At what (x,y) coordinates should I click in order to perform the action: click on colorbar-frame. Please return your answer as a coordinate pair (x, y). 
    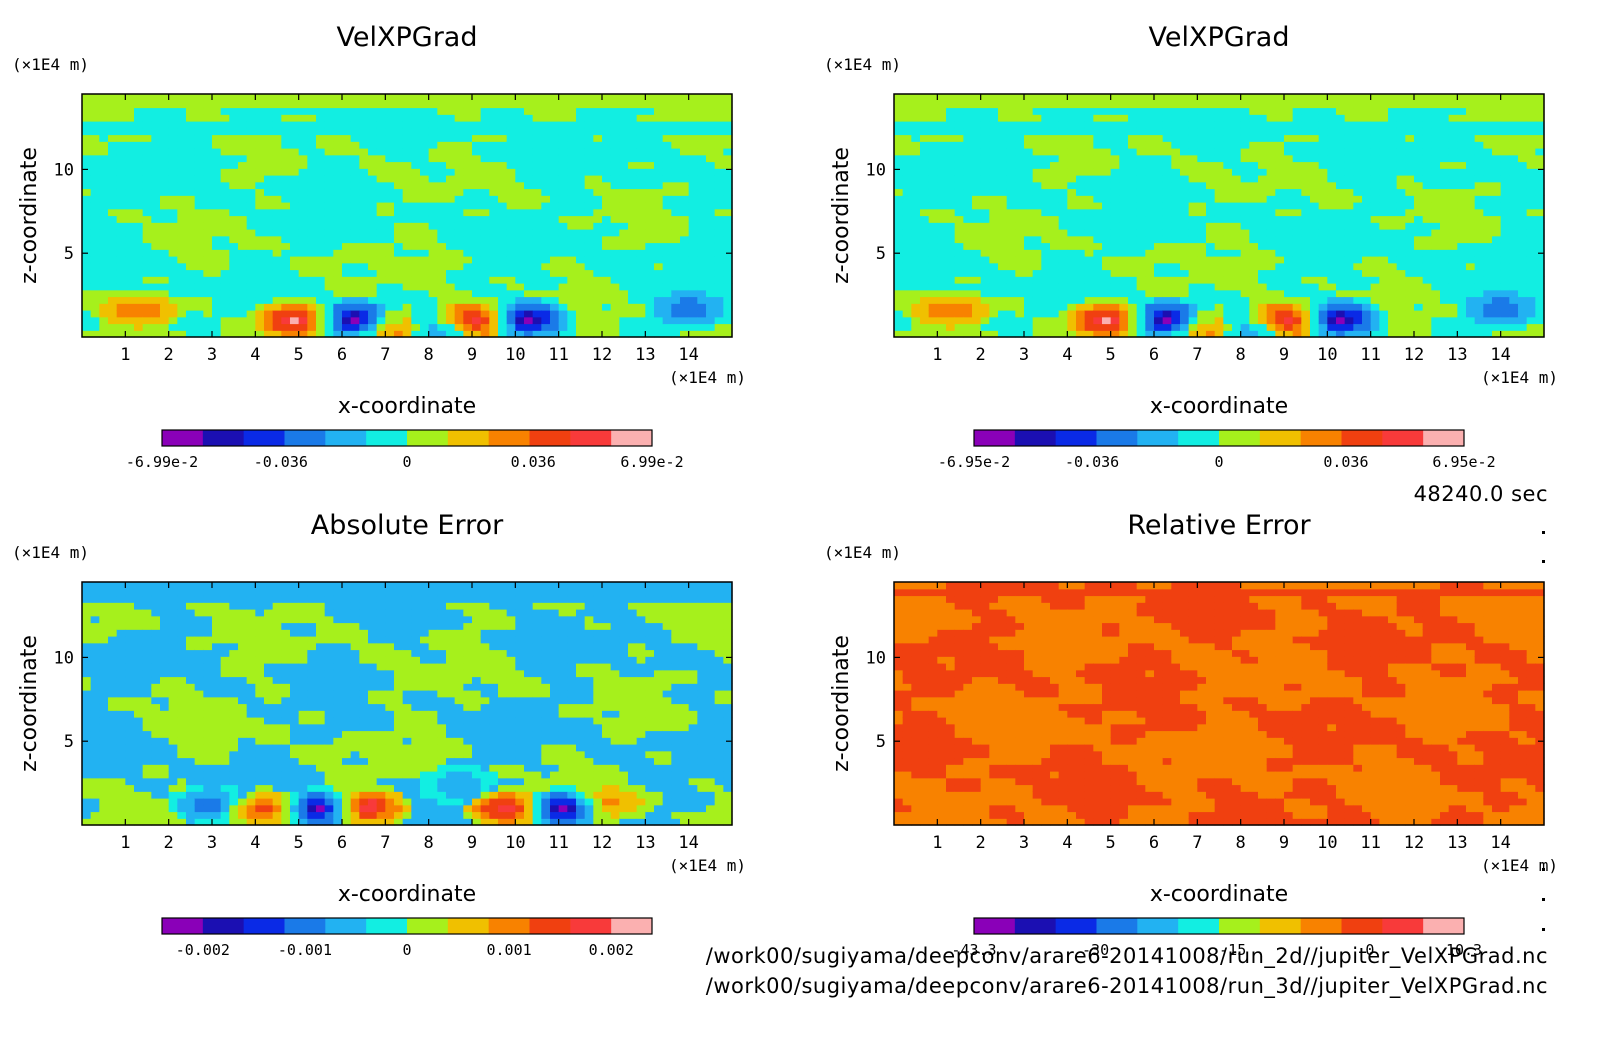
    Looking at the image, I should click on (407, 438).